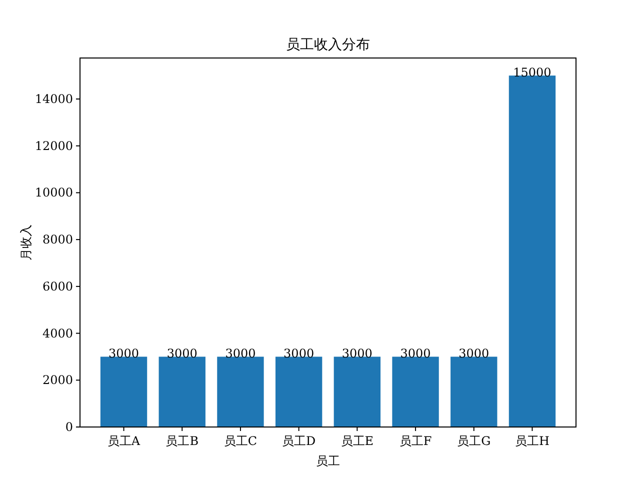 The width and height of the screenshot is (640, 480). Describe the element at coordinates (474, 441) in the screenshot. I see `x-tick-label: 员工G` at that location.